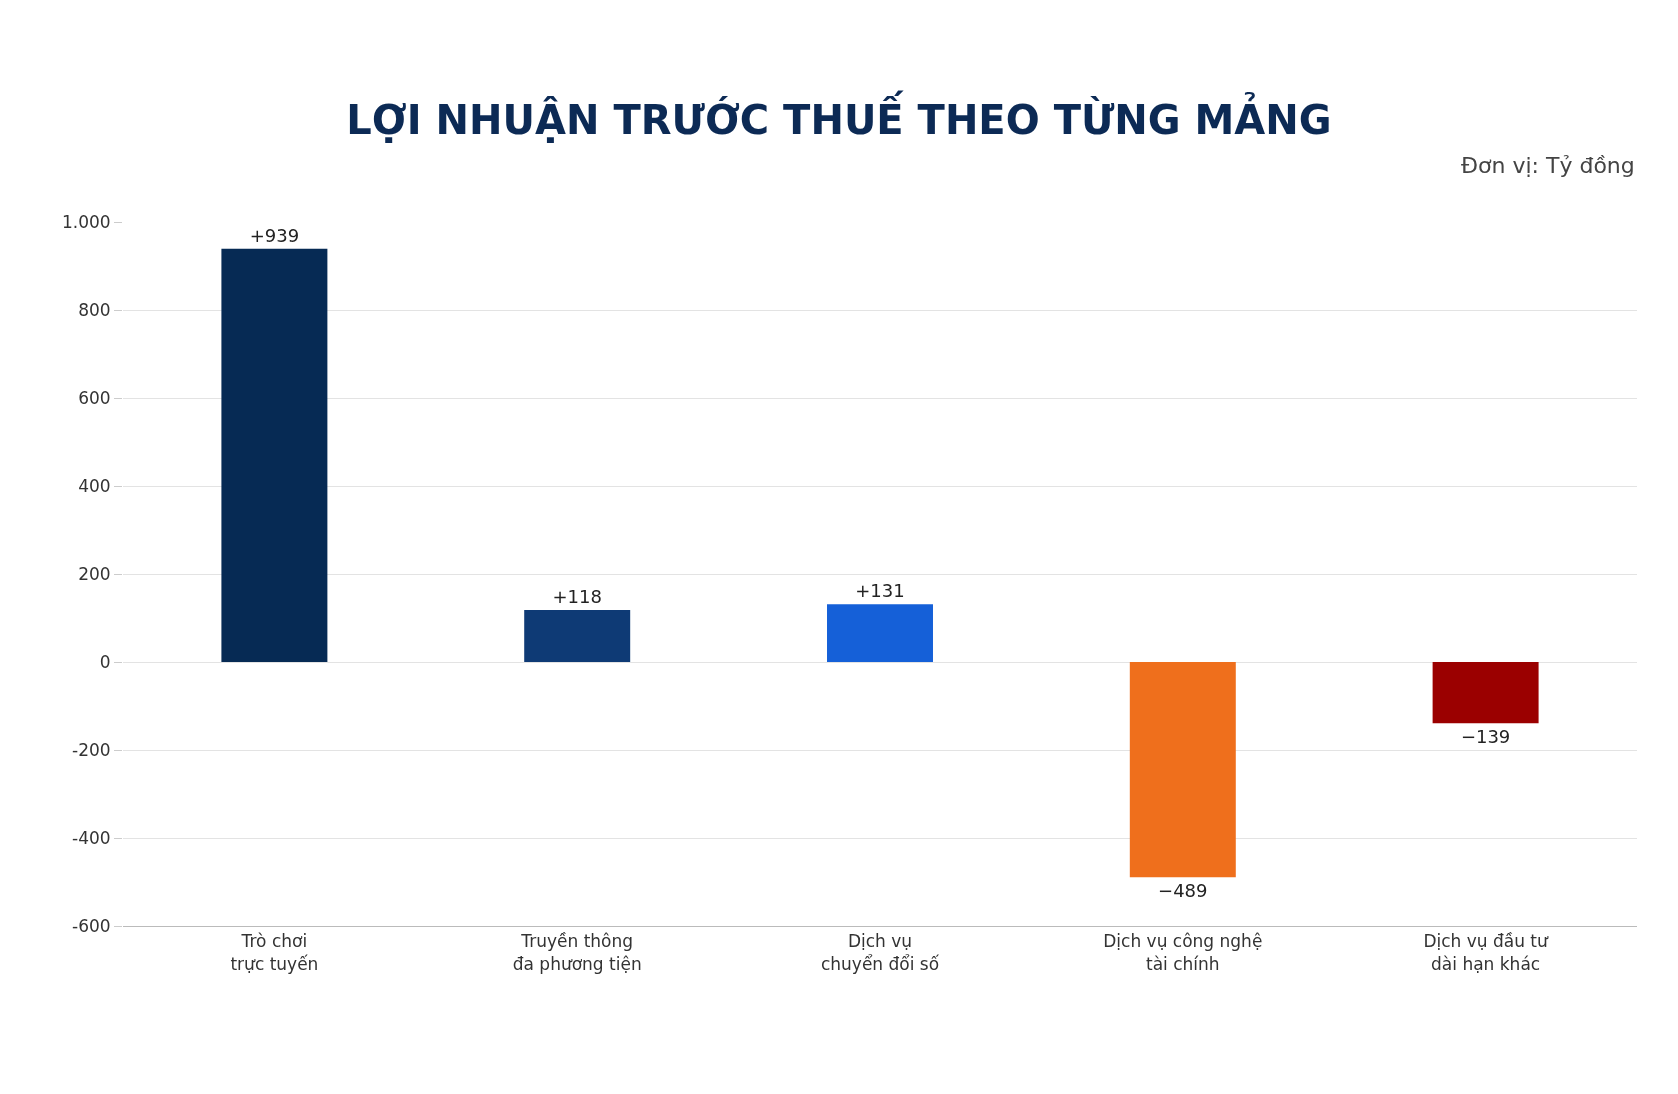  Describe the element at coordinates (91, 749) in the screenshot. I see `y-tick-label: -200` at that location.